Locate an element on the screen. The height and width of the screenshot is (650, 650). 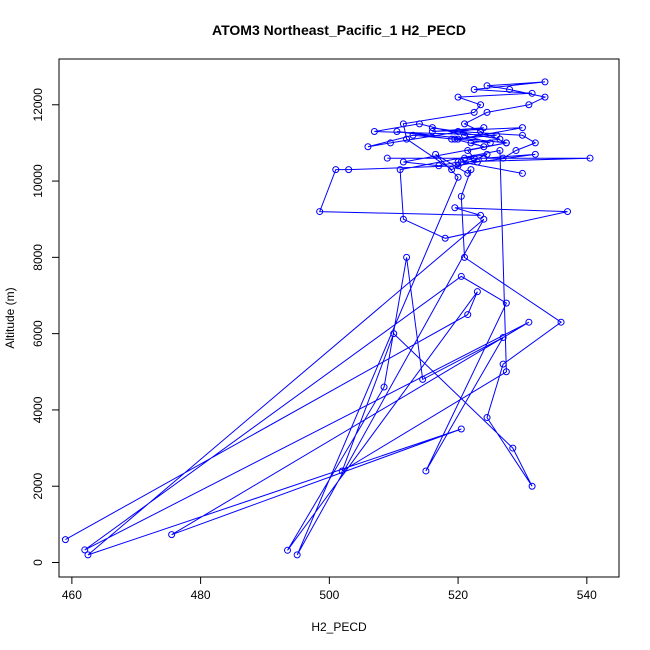
x-tick-label: 500 is located at coordinates (329, 595).